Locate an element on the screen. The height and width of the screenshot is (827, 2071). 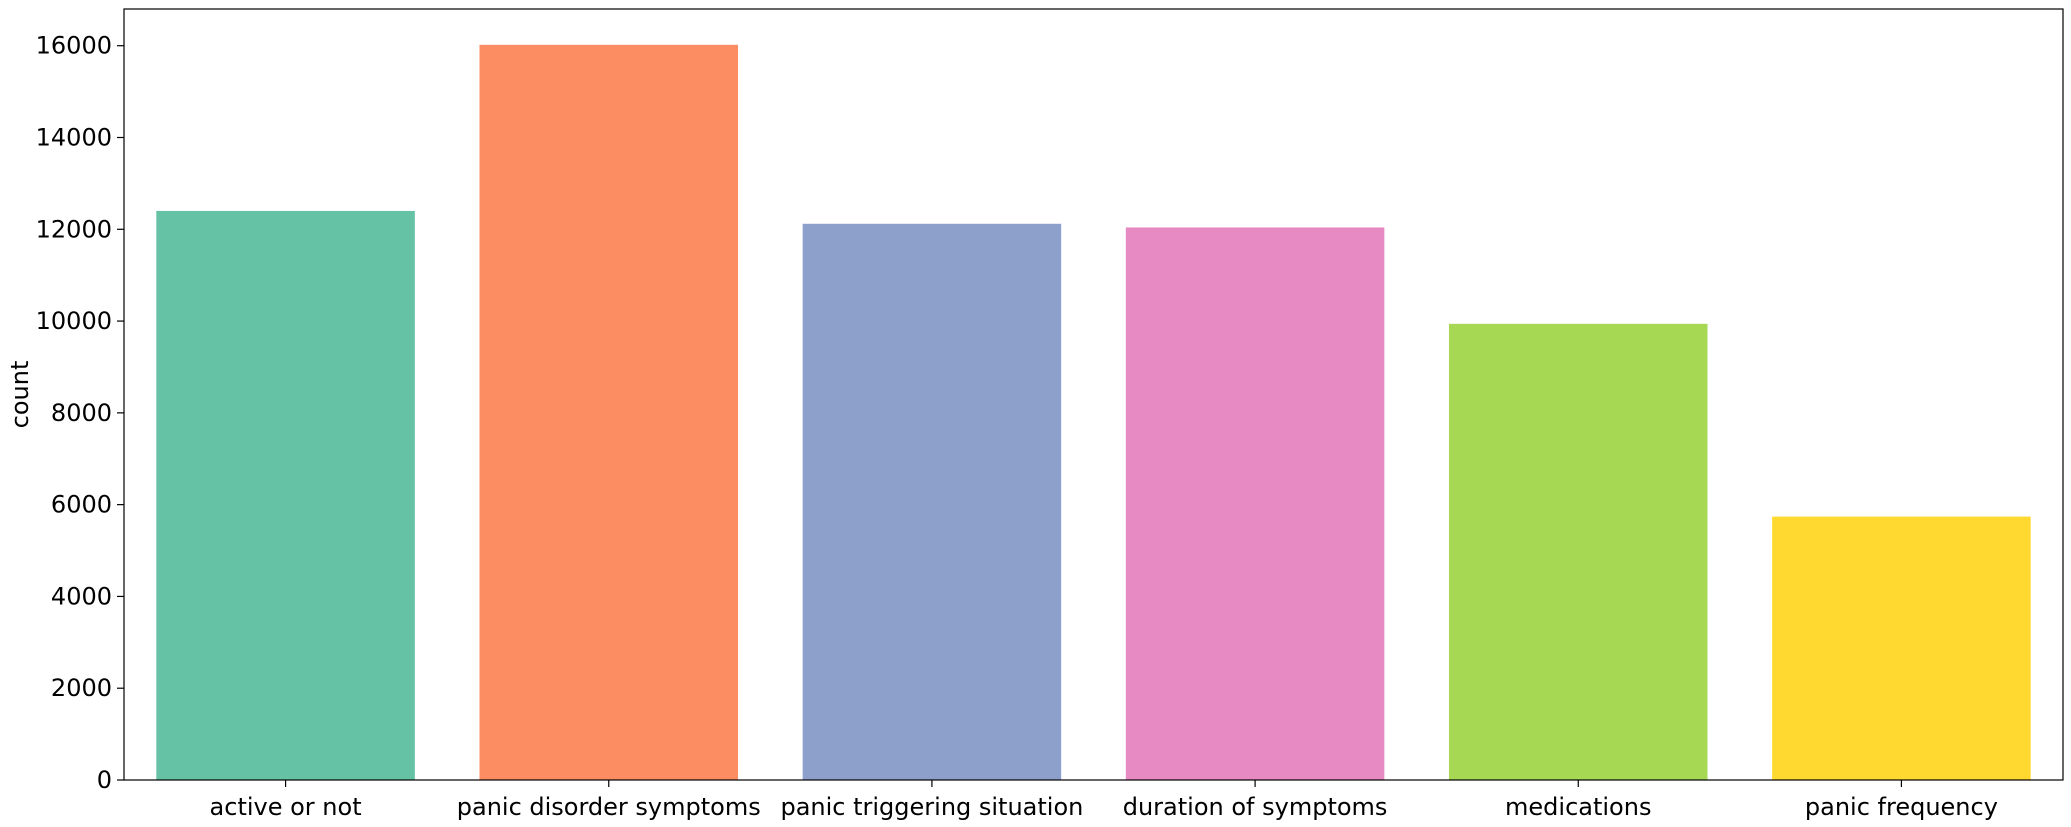
y-tick-label: 12000 is located at coordinates (74, 229).